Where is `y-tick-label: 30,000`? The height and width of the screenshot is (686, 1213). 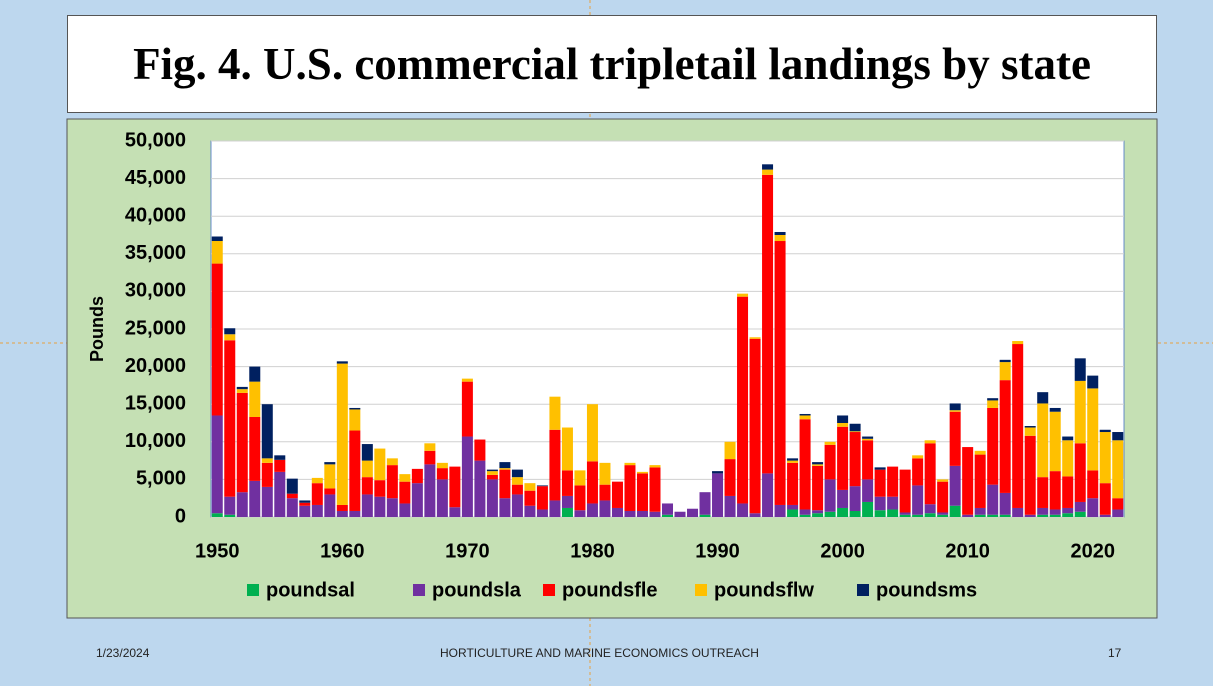
y-tick-label: 30,000 is located at coordinates (155, 291).